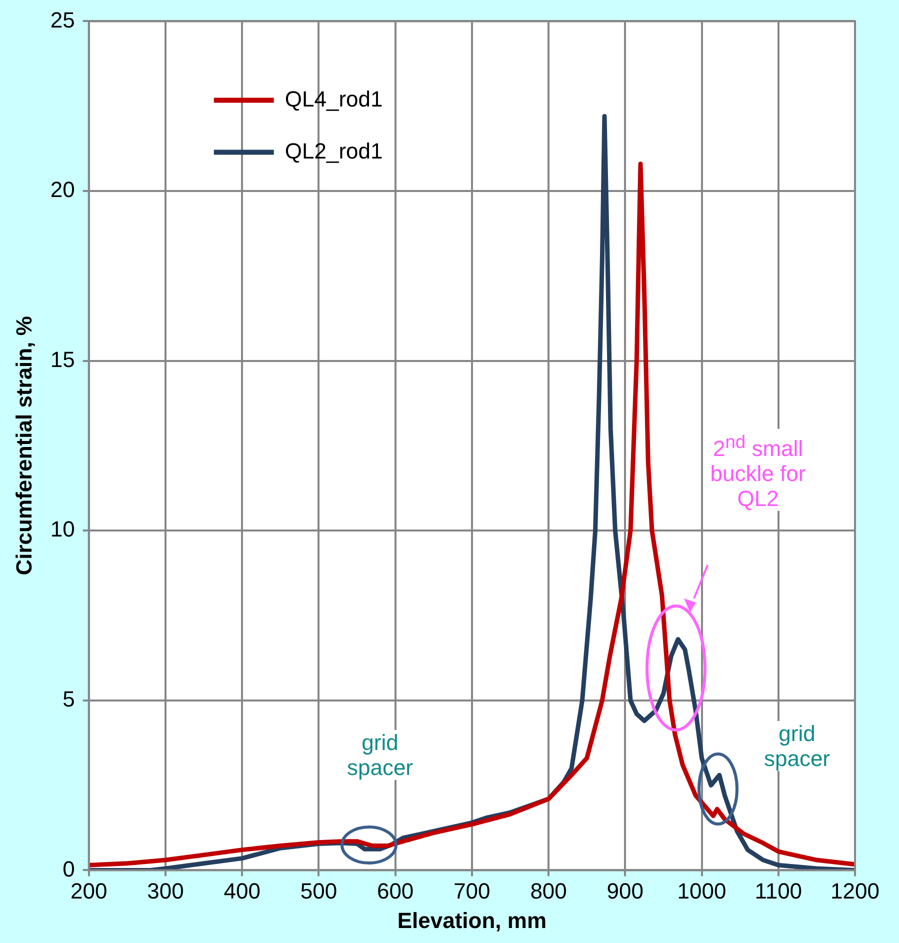 This screenshot has width=899, height=943. I want to click on y-tick-label: 20, so click(62, 189).